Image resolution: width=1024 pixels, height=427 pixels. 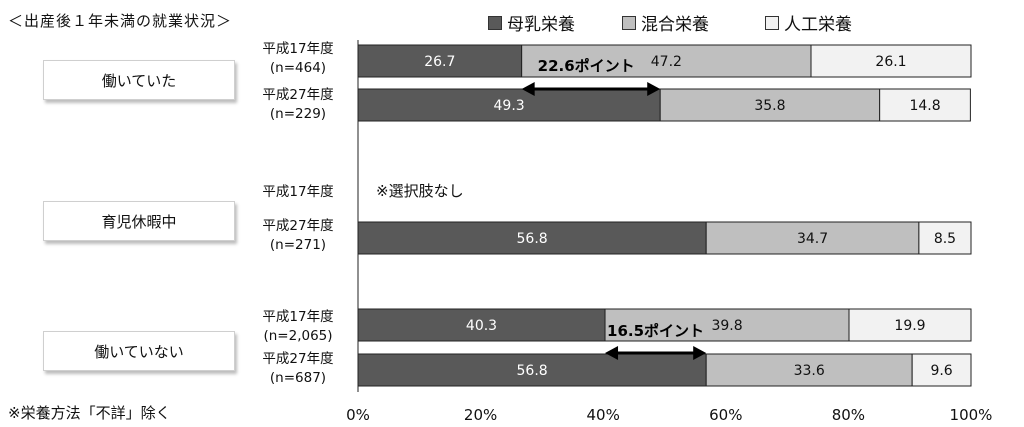 I want to click on legend-item-formula: 人工栄養, so click(x=808, y=22).